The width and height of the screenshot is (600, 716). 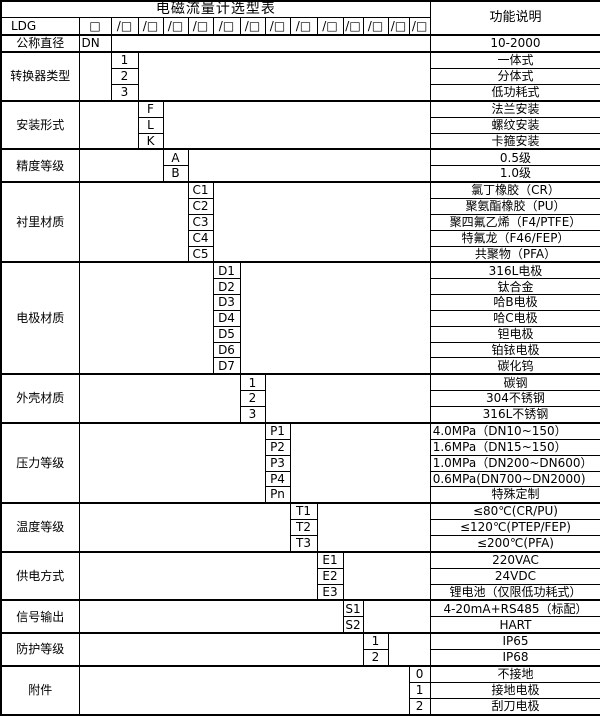 What do you see at coordinates (514, 287) in the screenshot?
I see `option-desc: 钛合金` at bounding box center [514, 287].